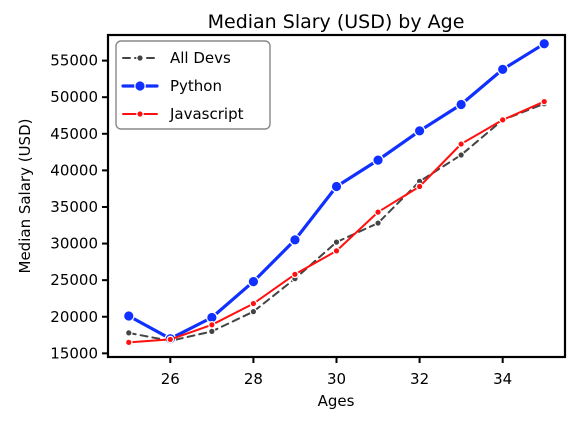 The width and height of the screenshot is (576, 423). What do you see at coordinates (336, 379) in the screenshot?
I see `x-tick-label: 30` at bounding box center [336, 379].